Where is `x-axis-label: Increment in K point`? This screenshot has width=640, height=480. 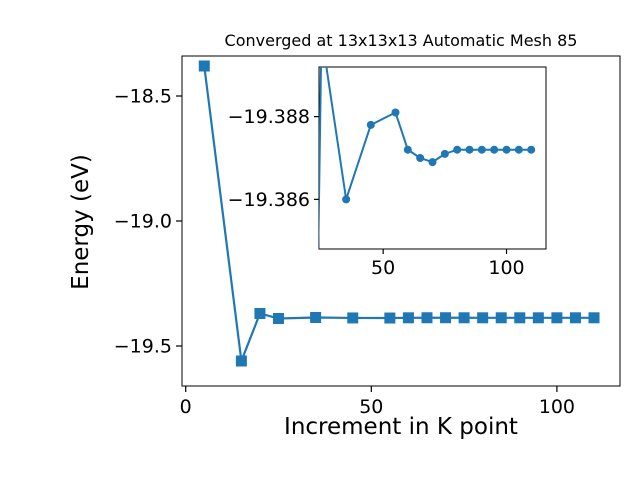
x-axis-label: Increment in K point is located at coordinates (401, 427).